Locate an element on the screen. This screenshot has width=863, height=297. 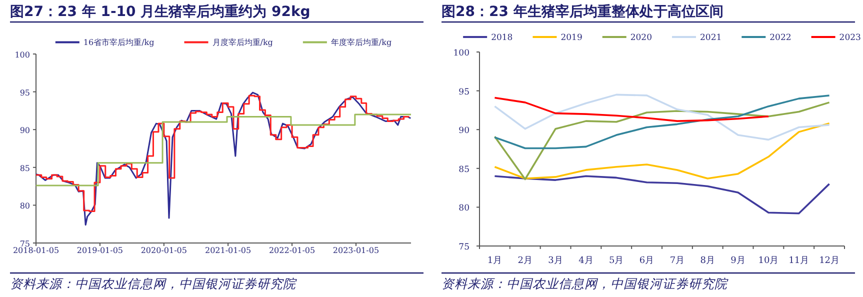
legend-label: 2023 is located at coordinates (850, 38).